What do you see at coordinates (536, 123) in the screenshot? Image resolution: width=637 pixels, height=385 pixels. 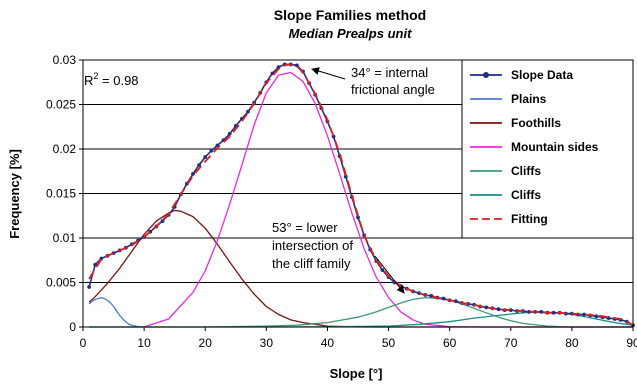 I see `legend-label: Foothills` at bounding box center [536, 123].